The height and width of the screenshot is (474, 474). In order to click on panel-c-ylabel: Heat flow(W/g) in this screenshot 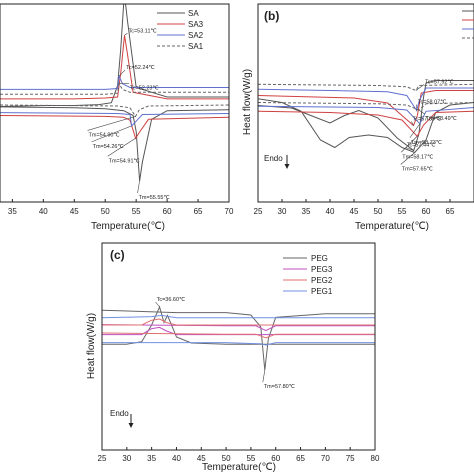, I will do `click(91, 346)`.